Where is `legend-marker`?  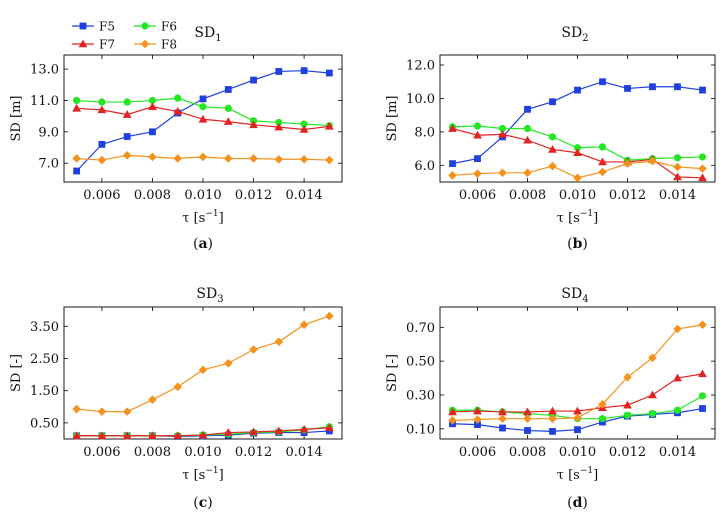
legend-marker is located at coordinates (145, 44).